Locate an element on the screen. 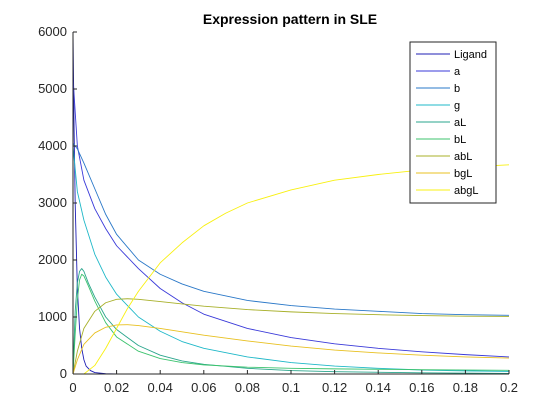 The width and height of the screenshot is (560, 420). x-tick-label: 0.14 is located at coordinates (378, 387).